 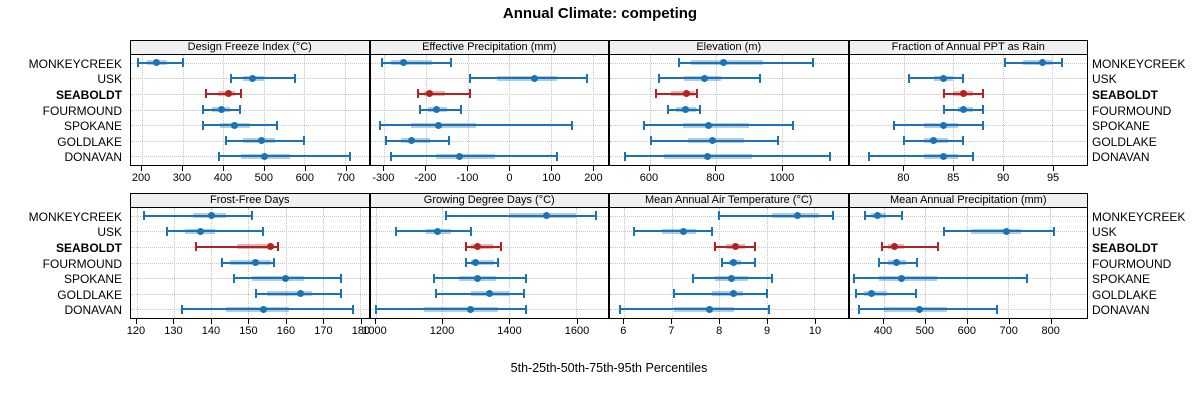 What do you see at coordinates (883, 331) in the screenshot?
I see `axis-tick-label: 400` at bounding box center [883, 331].